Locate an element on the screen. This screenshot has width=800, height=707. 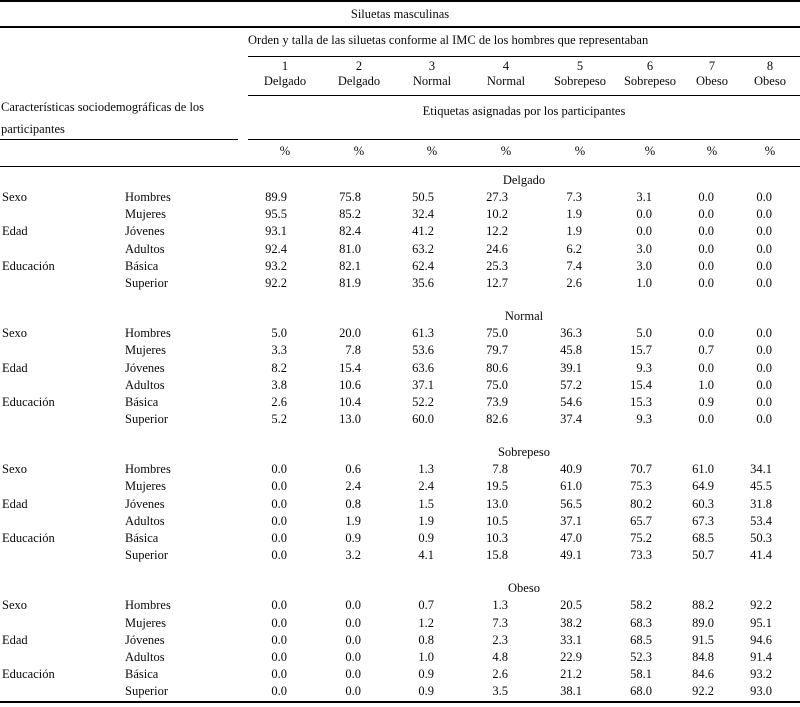
value-cell: 91.5 is located at coordinates (703, 639).